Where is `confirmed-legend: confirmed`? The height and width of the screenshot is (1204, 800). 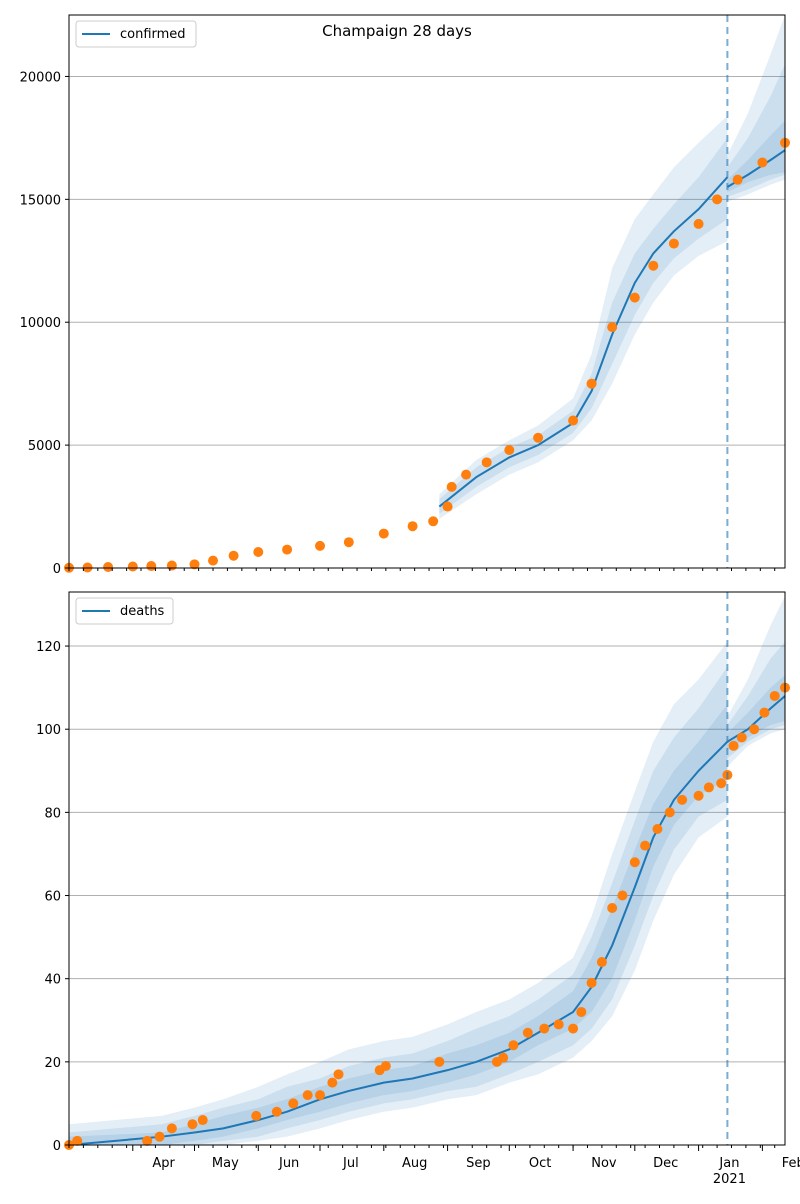 confirmed-legend: confirmed is located at coordinates (136, 34).